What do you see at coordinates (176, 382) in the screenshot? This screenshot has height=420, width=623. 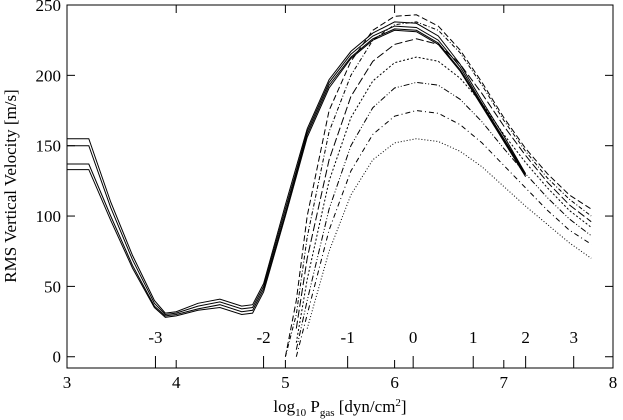 I see `x-tick-label: 4` at bounding box center [176, 382].